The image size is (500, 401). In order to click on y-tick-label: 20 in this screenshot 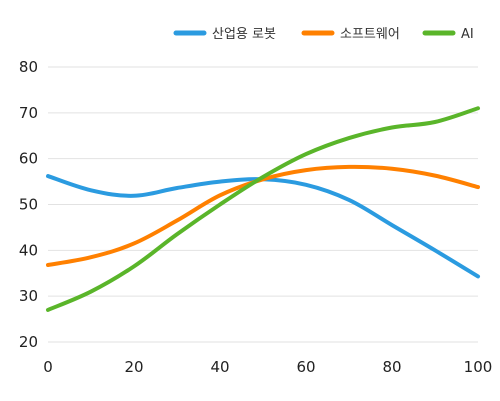, I will do `click(28, 342)`.